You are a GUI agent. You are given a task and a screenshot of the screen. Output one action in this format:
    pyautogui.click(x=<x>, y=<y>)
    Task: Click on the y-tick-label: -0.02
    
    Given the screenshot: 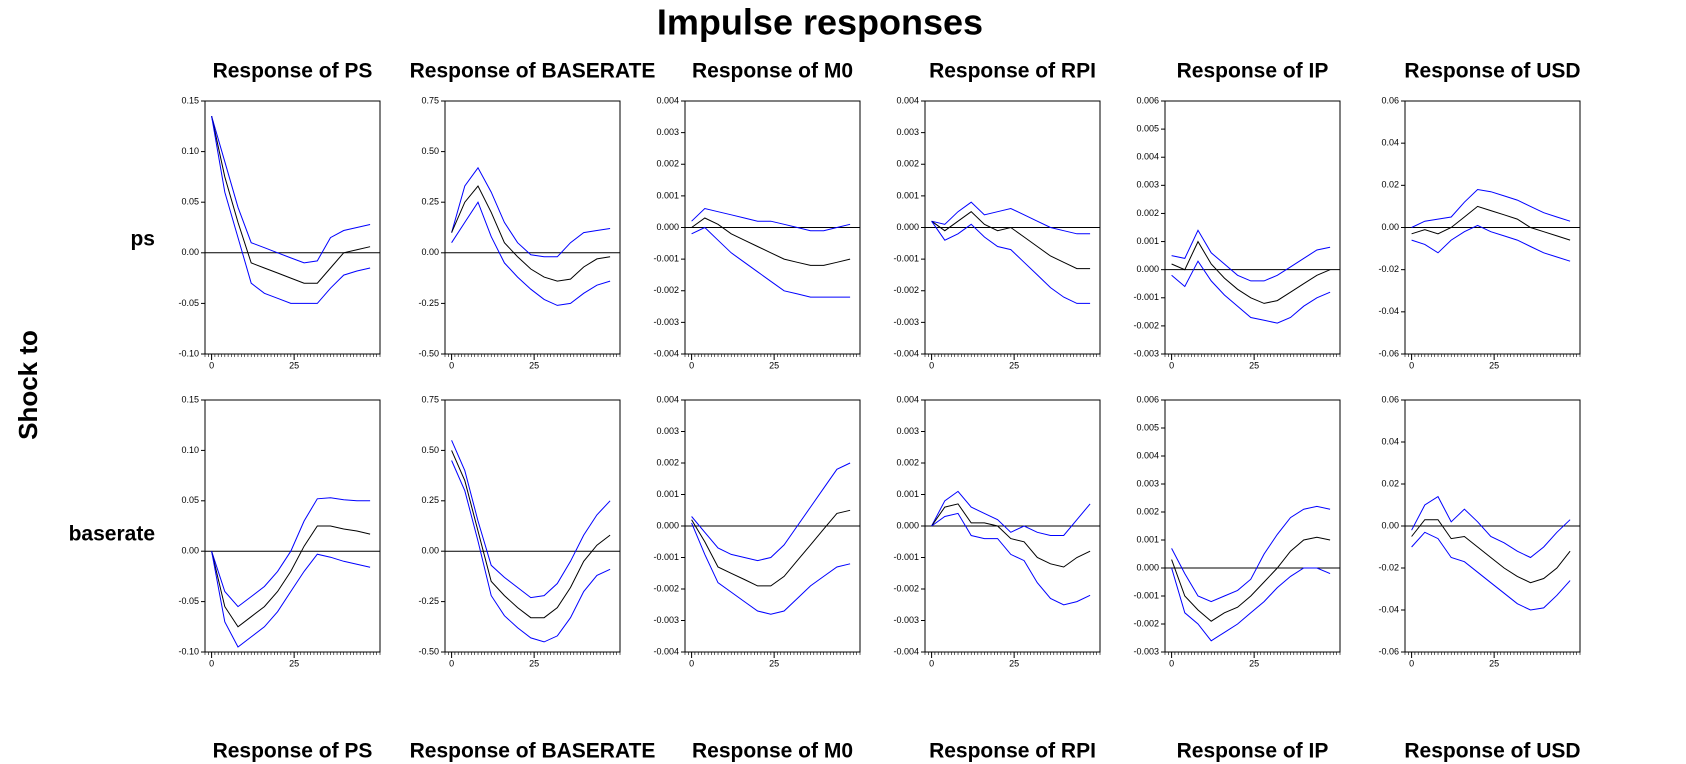 What is the action you would take?
    pyautogui.click(x=1388, y=567)
    